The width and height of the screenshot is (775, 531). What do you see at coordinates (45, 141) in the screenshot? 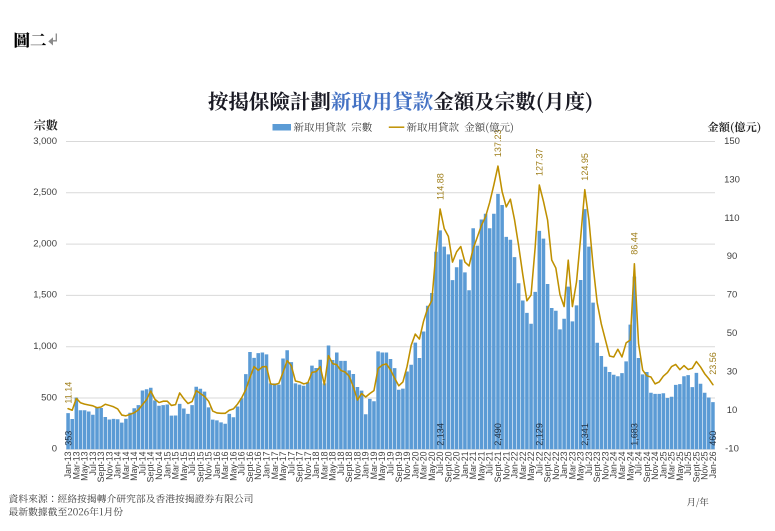
I see `svg-text: 3,000` at bounding box center [45, 141].